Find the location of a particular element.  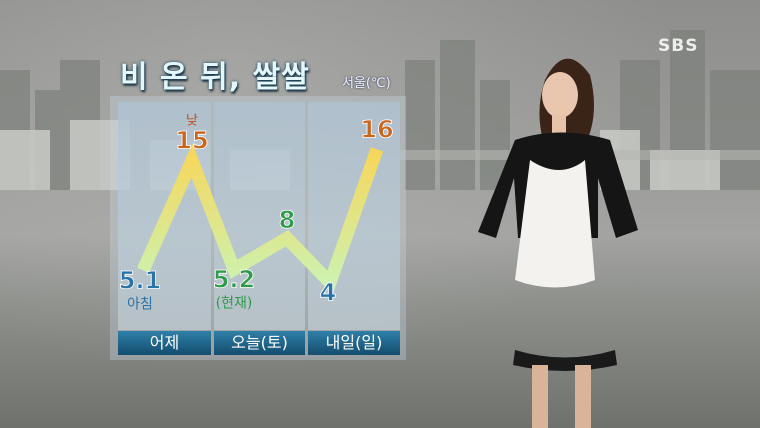

forecast-title: 비 온 뒤, 쌀쌀 is located at coordinates (215, 77).